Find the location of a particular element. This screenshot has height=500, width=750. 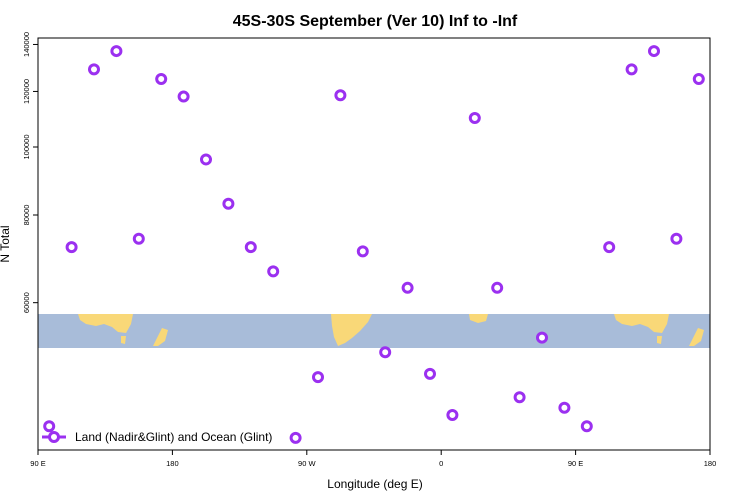

legend-label: Land (Nadir&Glint) and Ocean (Glint) is located at coordinates (173, 437).